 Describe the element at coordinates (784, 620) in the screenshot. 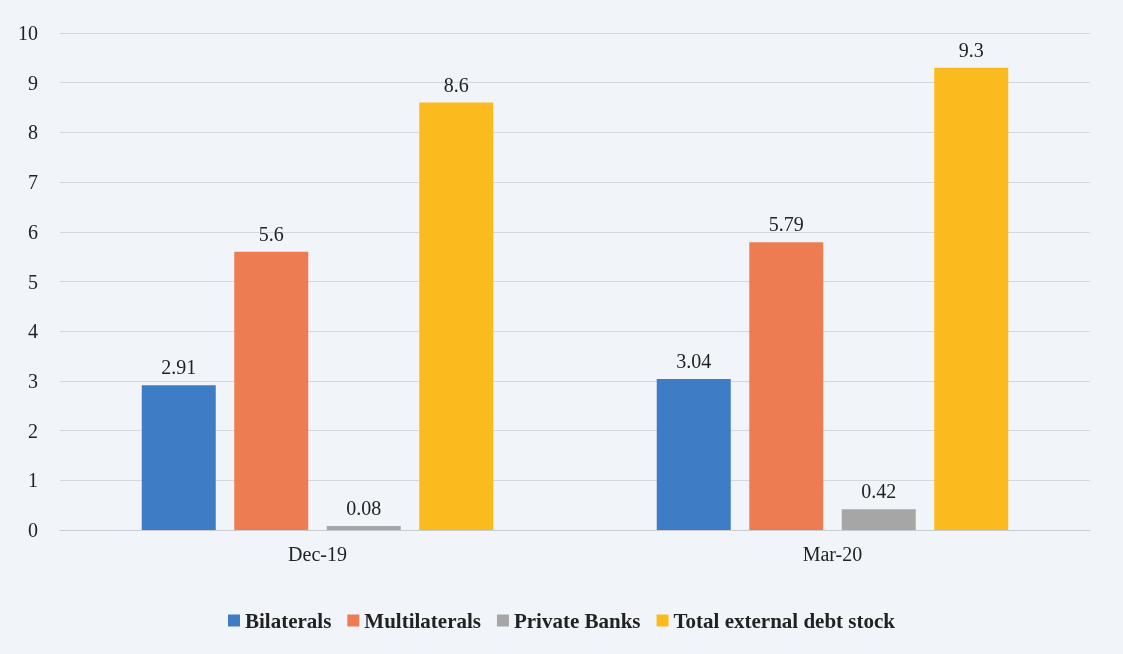

I see `legend-label: Total external debt stock` at that location.